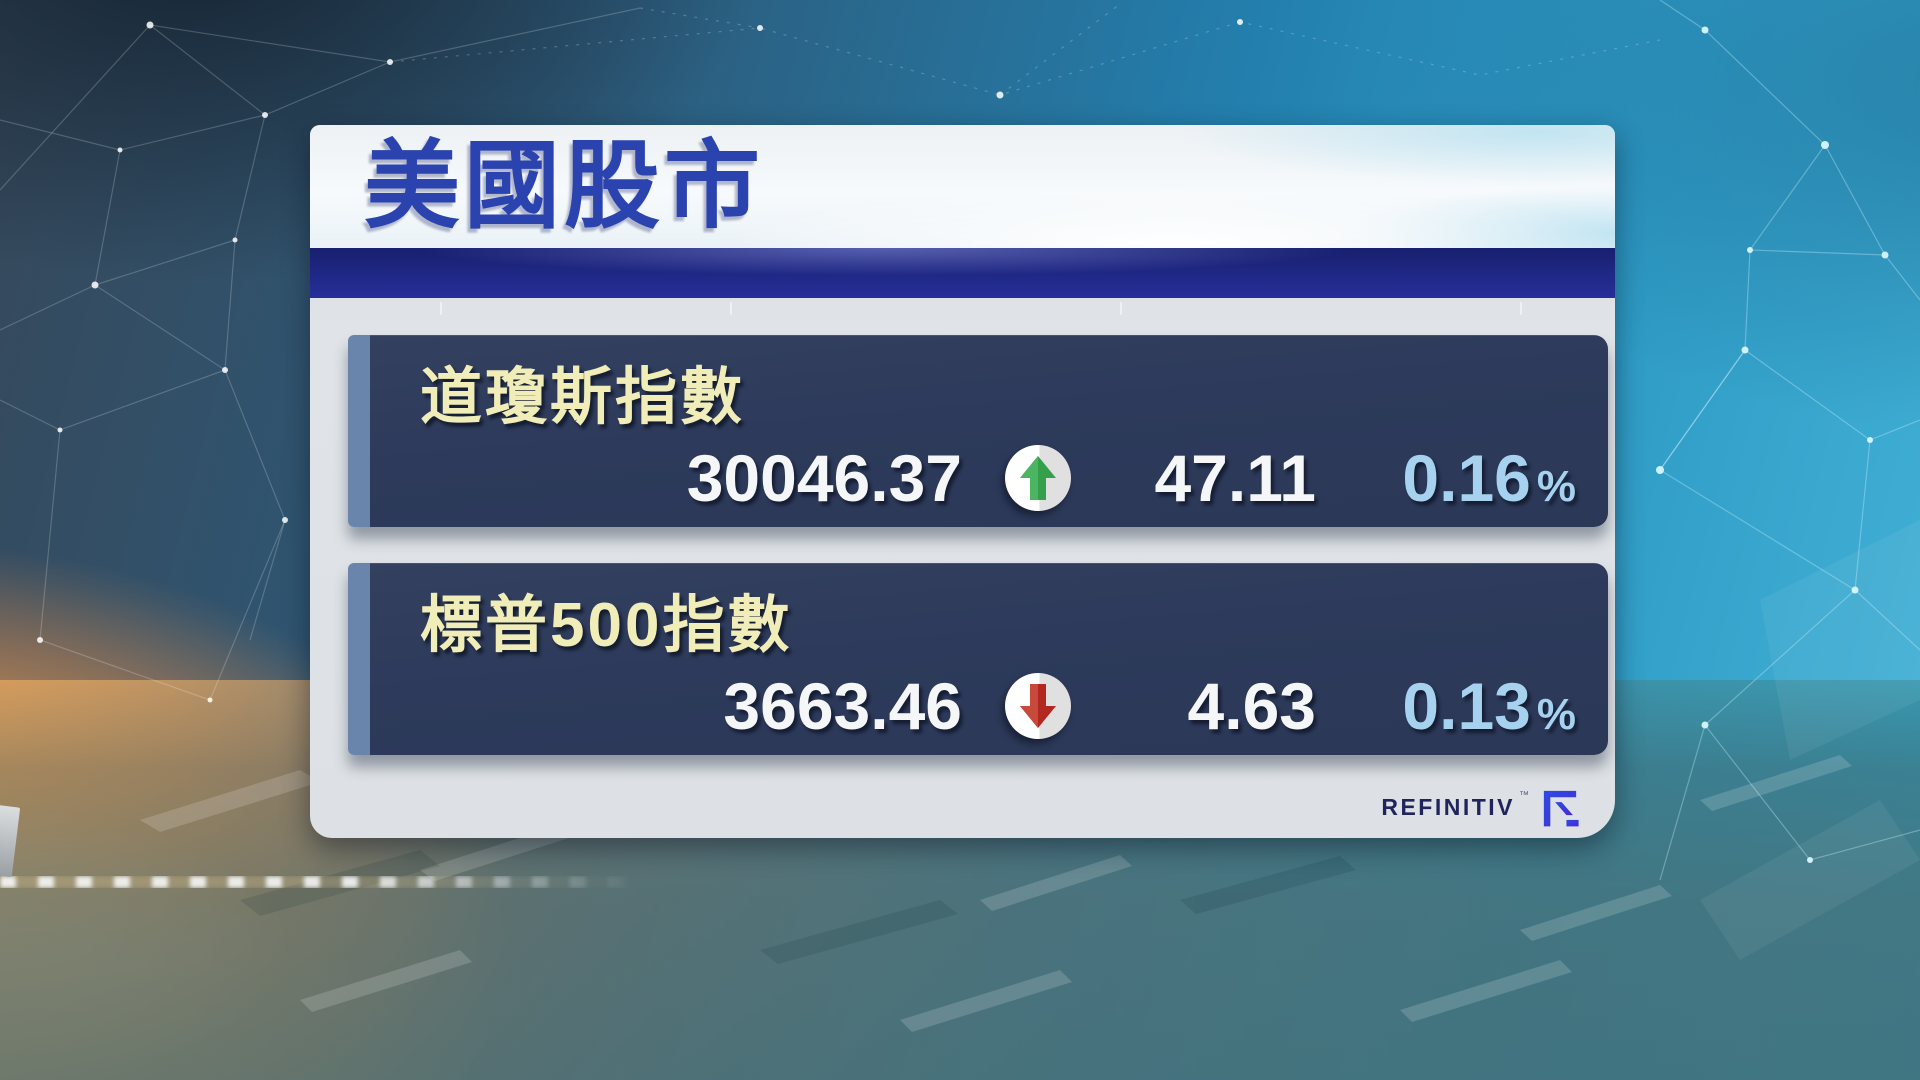 The image size is (1920, 1080). I want to click on title-divider-bar, so click(962, 273).